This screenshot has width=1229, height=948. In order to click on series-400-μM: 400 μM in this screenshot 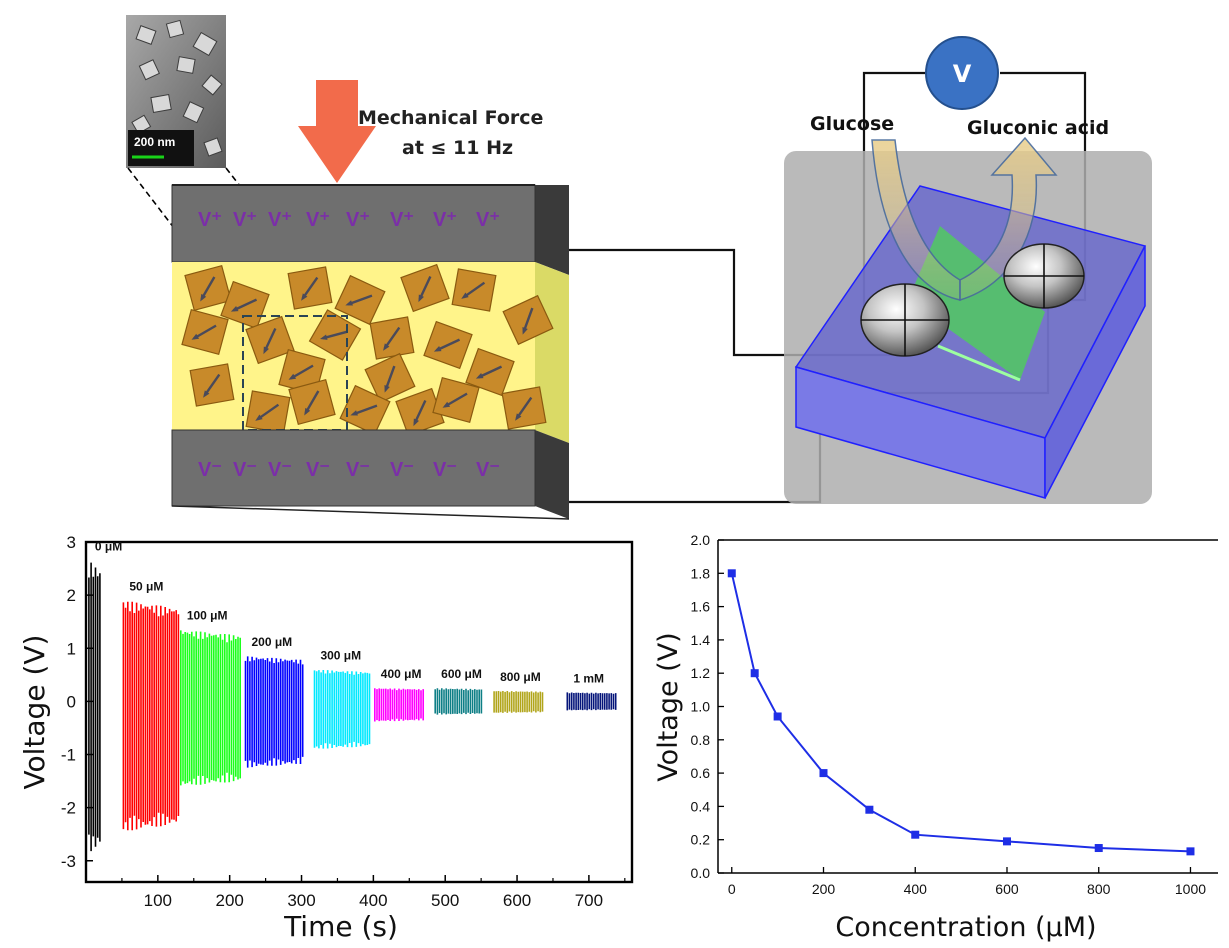, I will do `click(399, 694)`.